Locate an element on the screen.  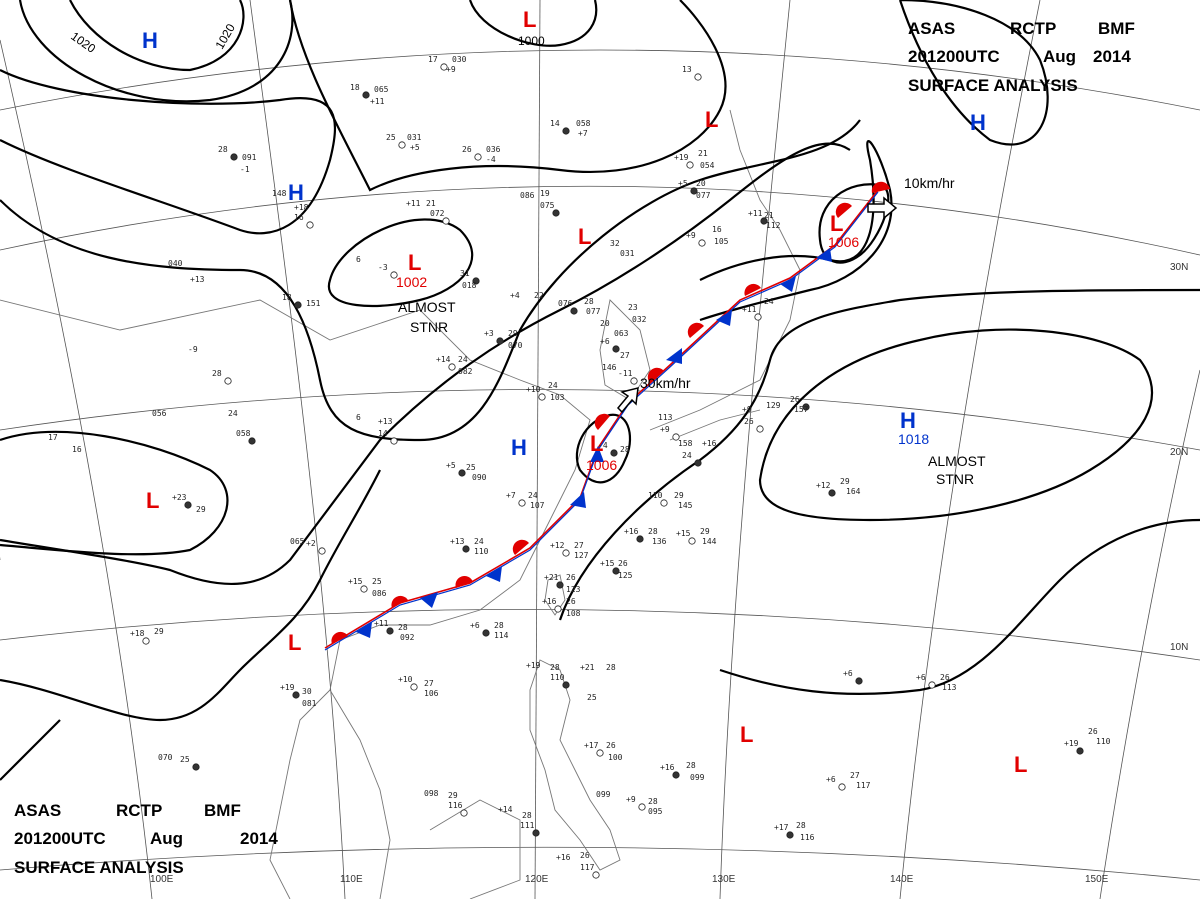
station-value: +11 is located at coordinates (749, 309).